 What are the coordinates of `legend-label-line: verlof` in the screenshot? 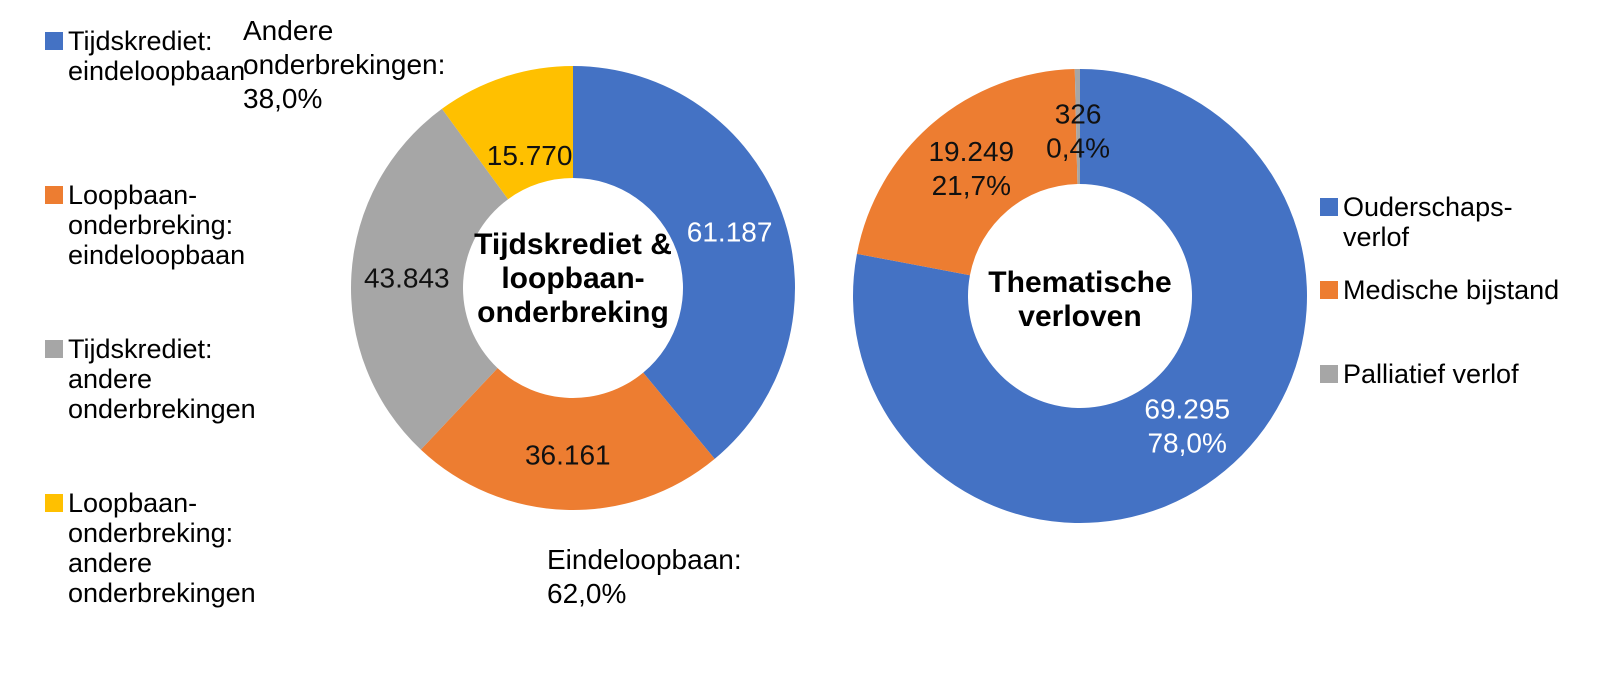 It's located at (1376, 237).